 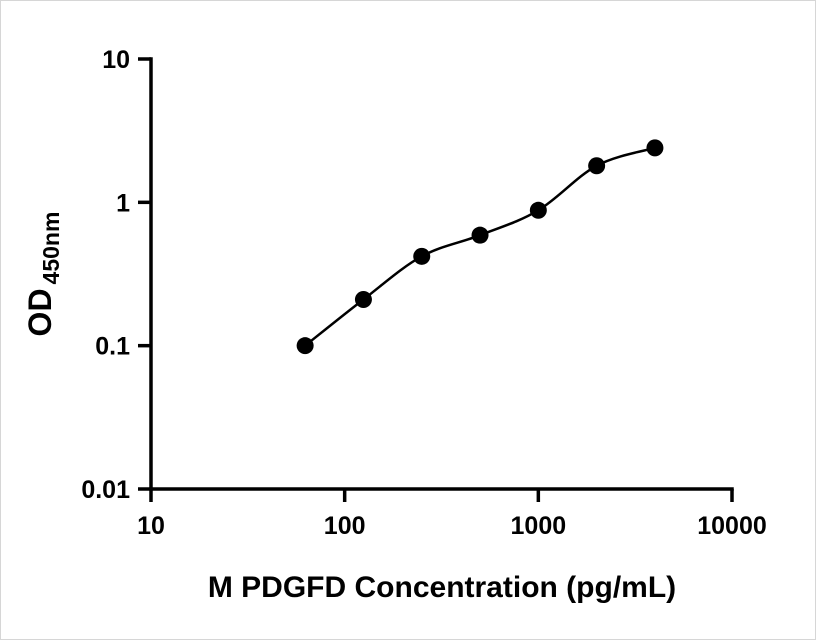 I want to click on y-axis-tick-label: 0.01, so click(x=105, y=490).